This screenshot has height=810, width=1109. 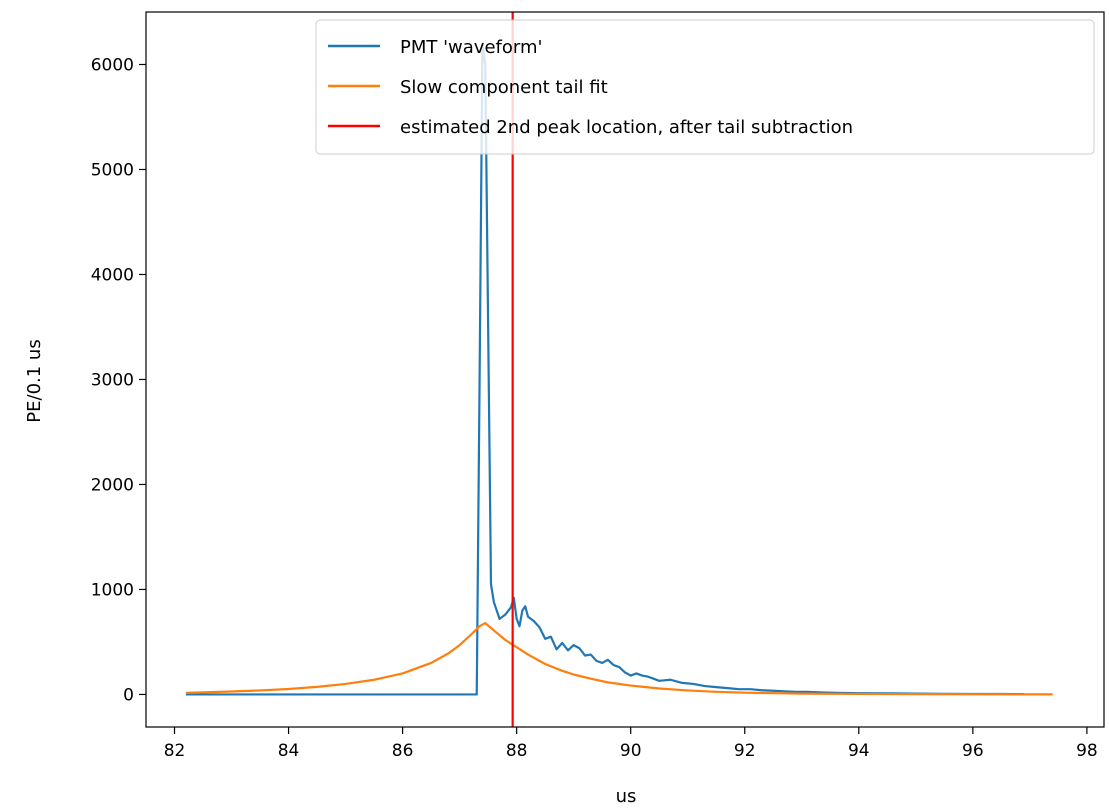 I want to click on legend-box, so click(x=705, y=87).